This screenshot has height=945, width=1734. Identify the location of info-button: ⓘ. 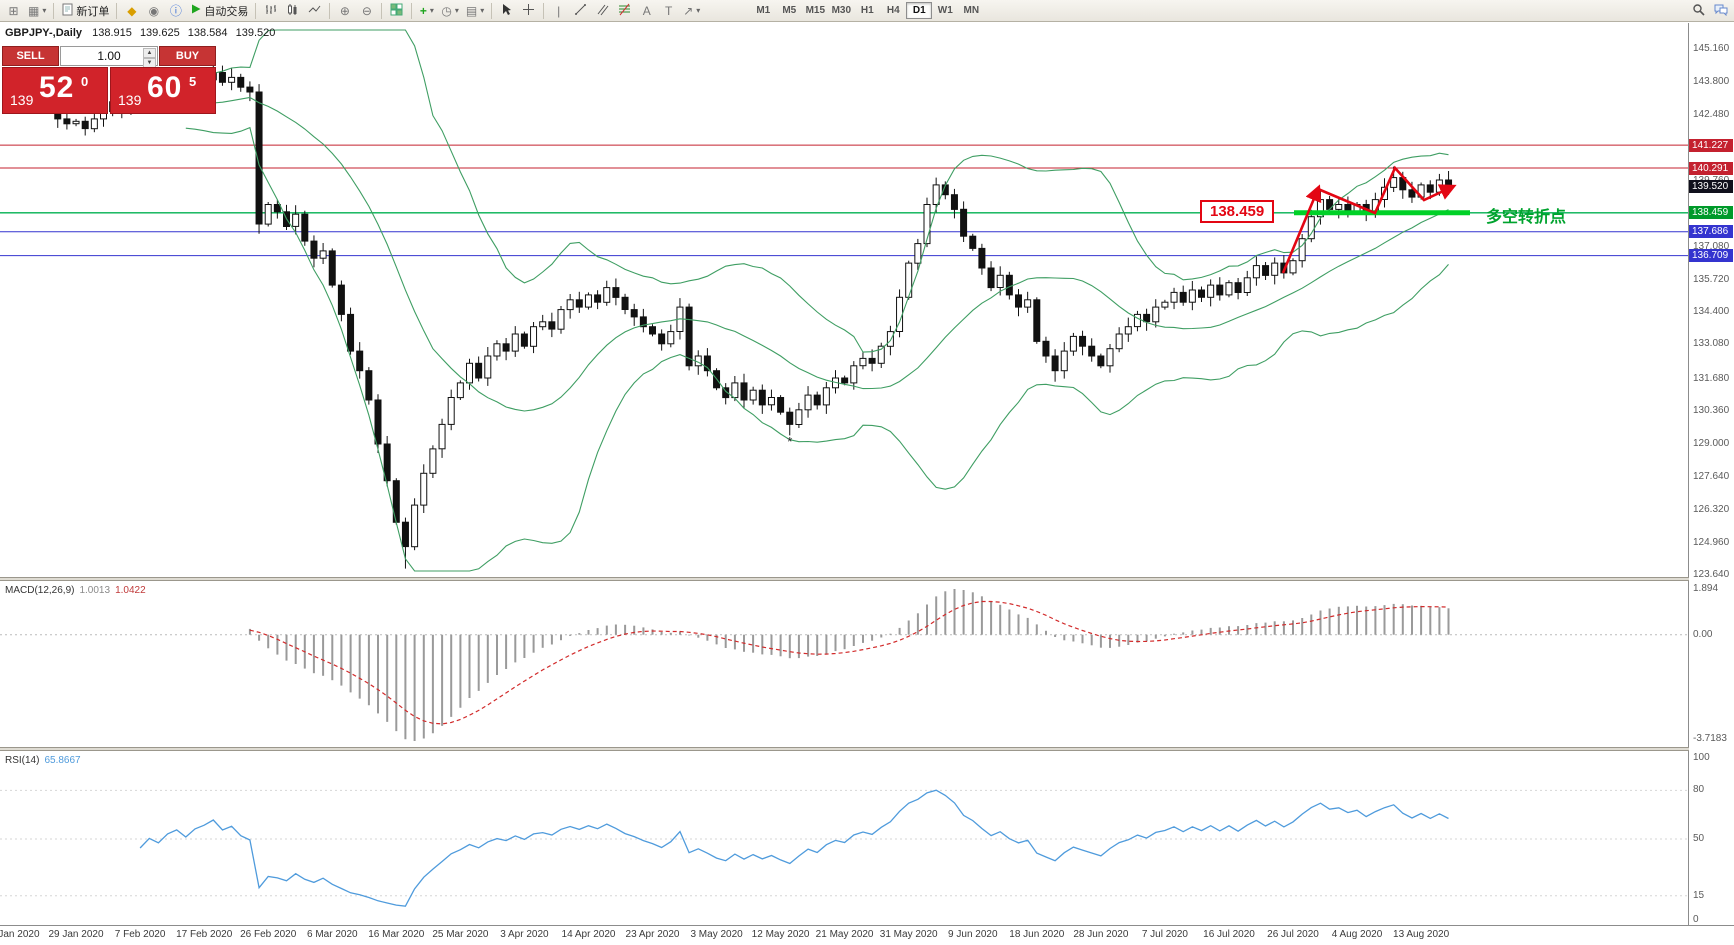
(175, 10).